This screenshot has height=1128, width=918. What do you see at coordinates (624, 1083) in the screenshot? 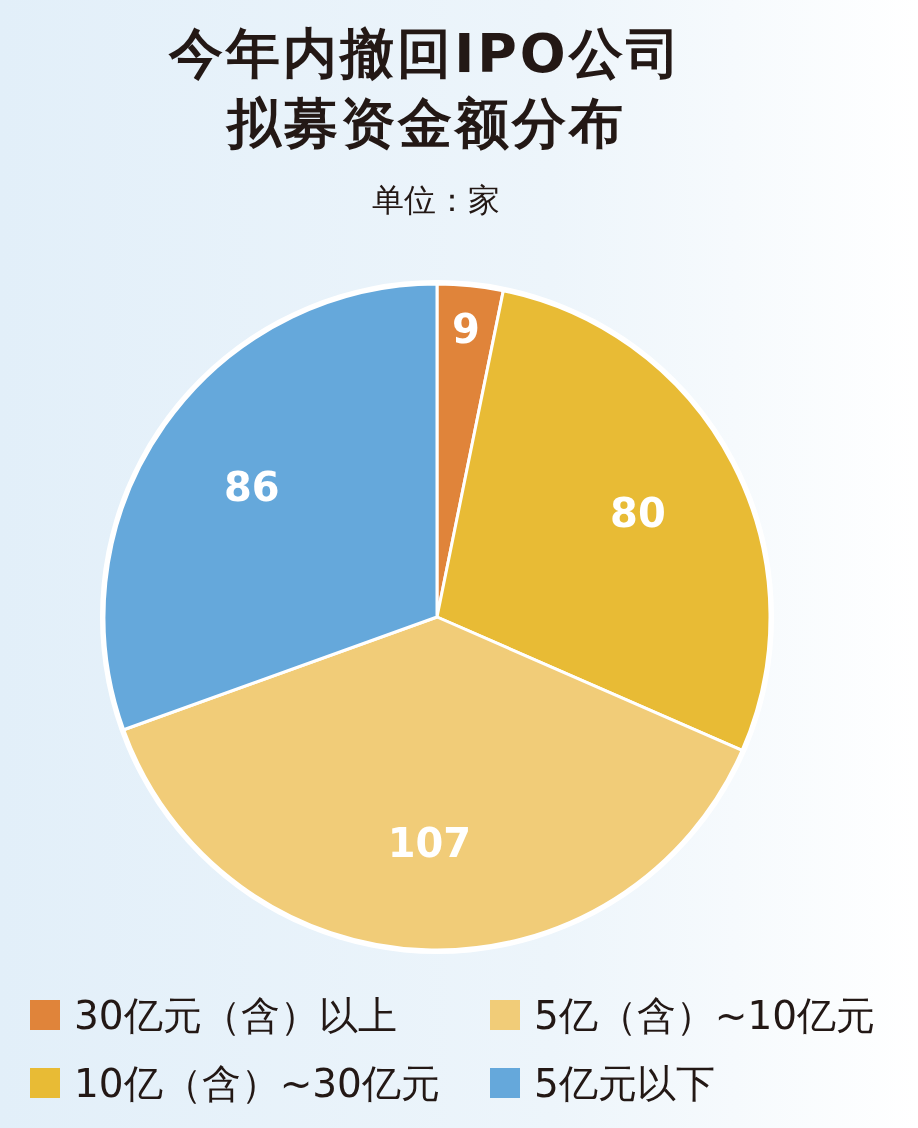
I see `legend-label: 5亿元以下` at bounding box center [624, 1083].